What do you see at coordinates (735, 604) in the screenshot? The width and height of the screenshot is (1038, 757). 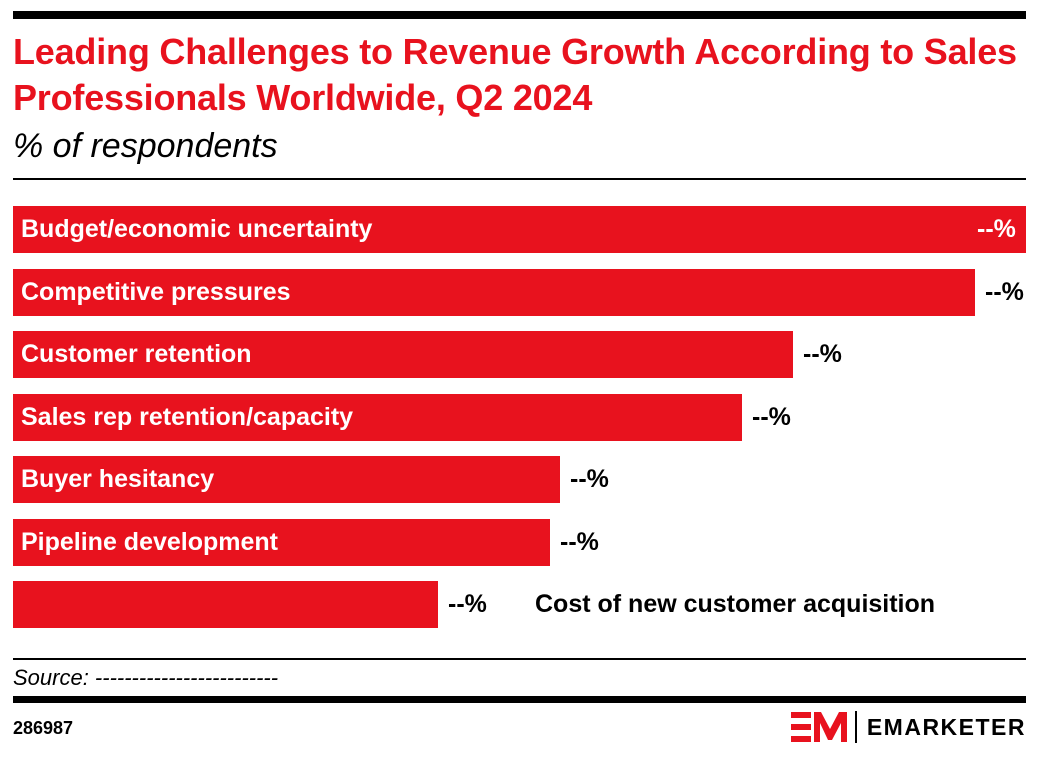 I see `bar-category-label: Cost of new customer acquisition` at bounding box center [735, 604].